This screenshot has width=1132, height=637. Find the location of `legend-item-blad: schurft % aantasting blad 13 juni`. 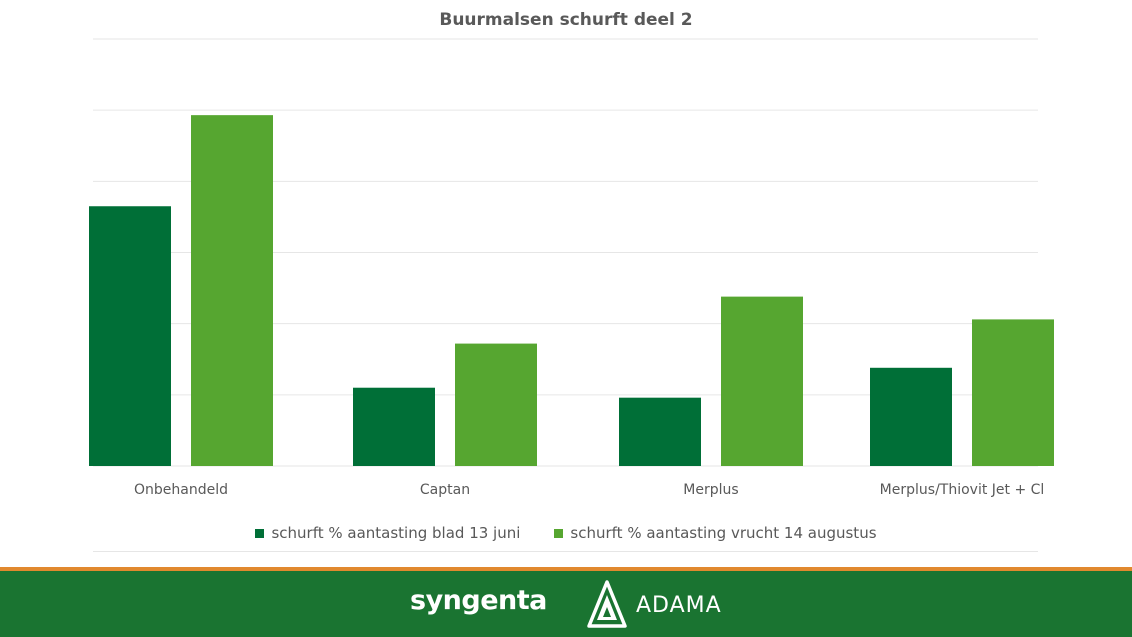

legend-item-blad: schurft % aantasting blad 13 juni is located at coordinates (387, 533).